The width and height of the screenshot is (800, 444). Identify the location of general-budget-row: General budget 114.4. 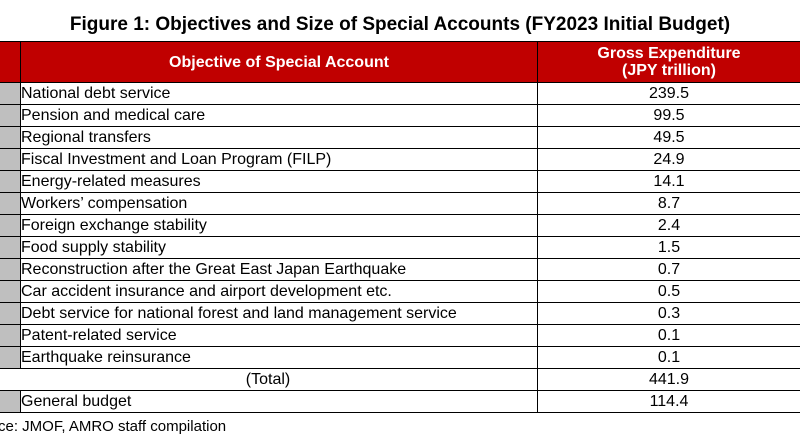
(400, 401).